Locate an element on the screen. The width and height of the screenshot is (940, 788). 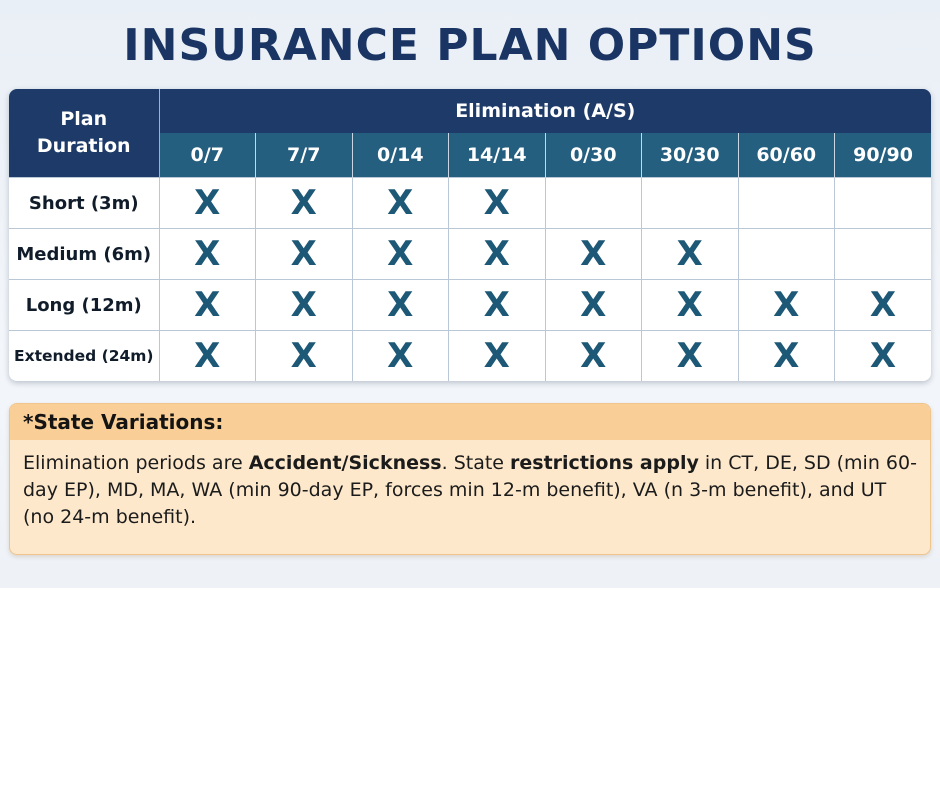
state-variations-heading: *State Variations: is located at coordinates (470, 422).